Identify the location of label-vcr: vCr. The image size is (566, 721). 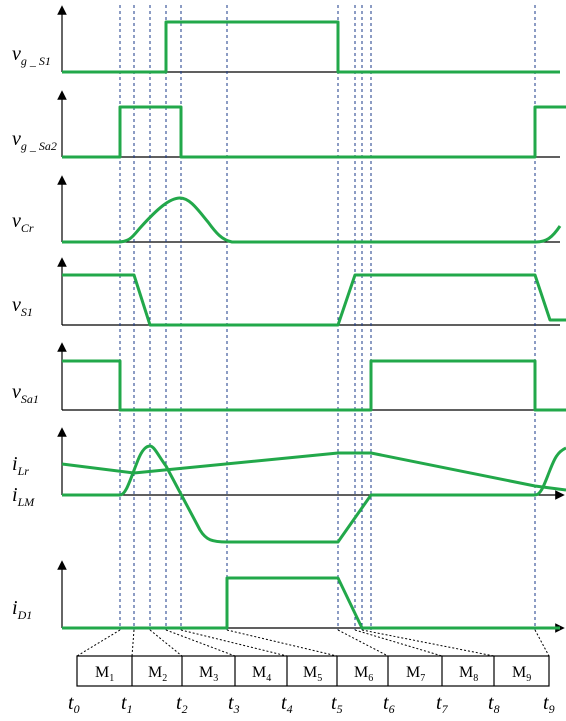
(23, 222).